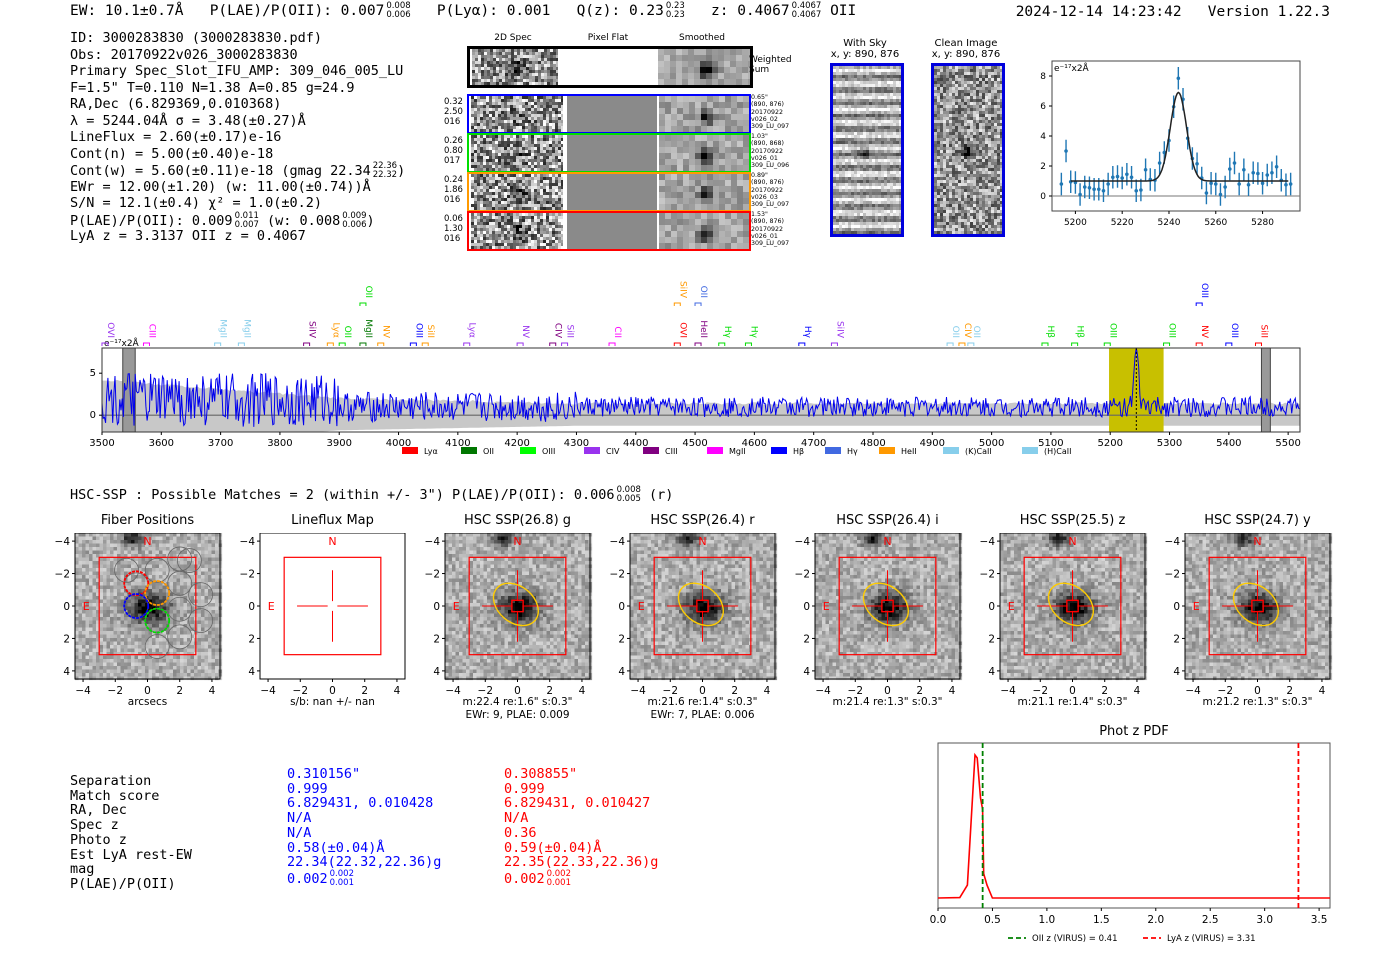 The image size is (1400, 953). What do you see at coordinates (323, 615) in the screenshot?
I see `cutout-image-lineflux: N E 4 −4 2 −2 0 0 −2 2 −4 4` at bounding box center [323, 615].